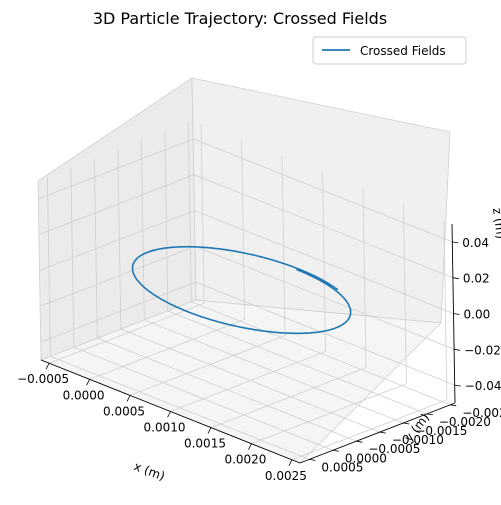  I want to click on z-tick-label: 0.02, so click(476, 279).